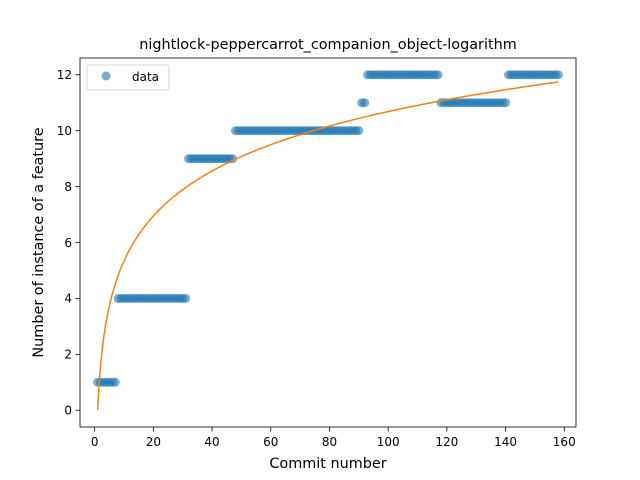  What do you see at coordinates (68, 187) in the screenshot?
I see `y-tick-label: 8` at bounding box center [68, 187].